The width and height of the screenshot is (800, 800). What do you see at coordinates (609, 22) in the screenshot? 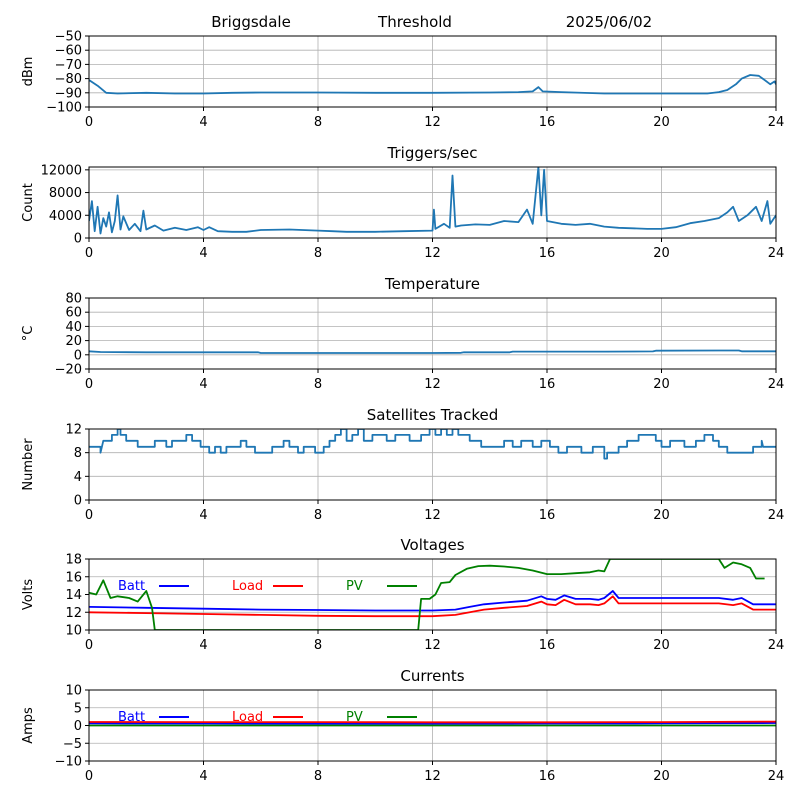
I see `date-label: 2025/06/02` at bounding box center [609, 22].